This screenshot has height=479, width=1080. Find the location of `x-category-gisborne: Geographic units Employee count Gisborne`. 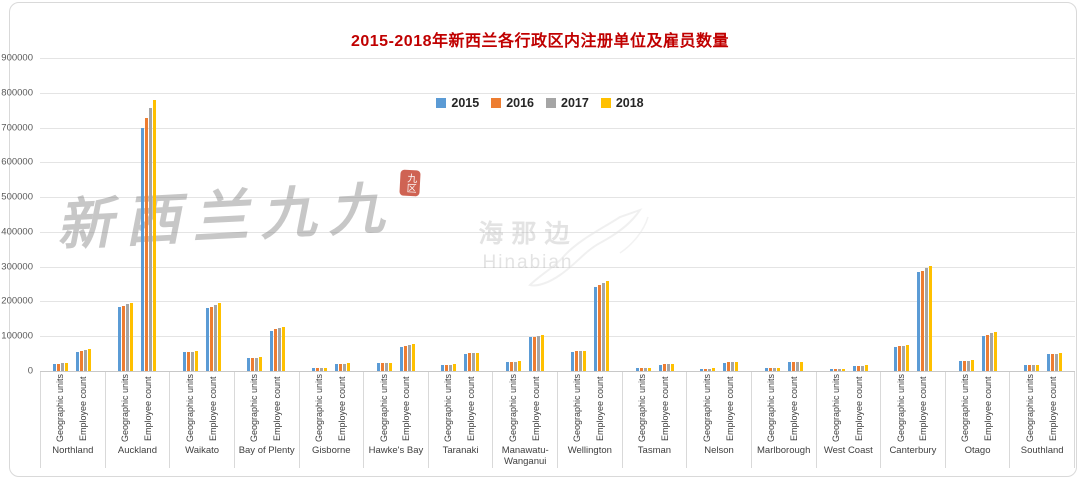

x-category-gisborne: Geographic units Employee count Gisborne is located at coordinates (332, 420).